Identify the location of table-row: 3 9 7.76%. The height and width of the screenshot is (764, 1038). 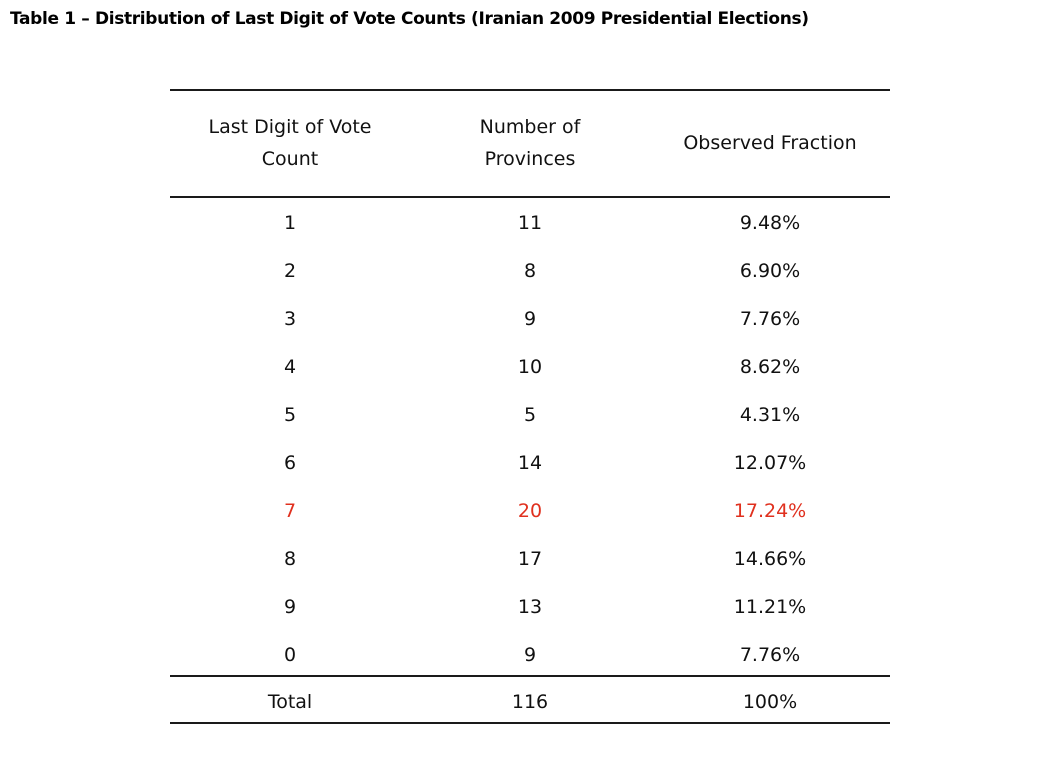
(530, 319).